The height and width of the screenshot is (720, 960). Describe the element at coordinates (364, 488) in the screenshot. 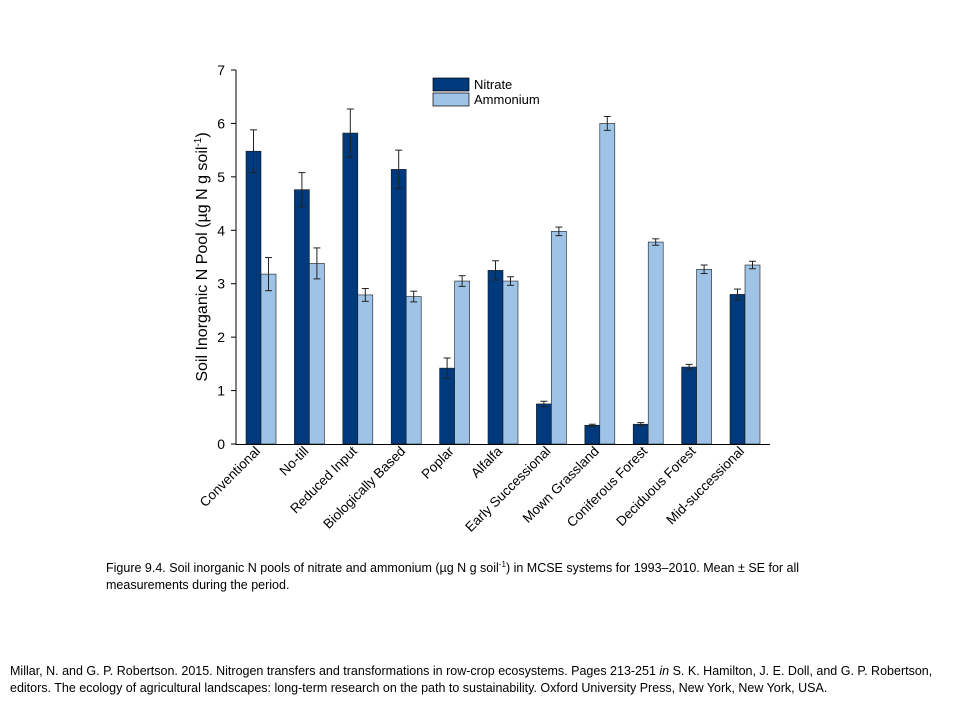

I see `x-tick-label: Biologically Based` at that location.